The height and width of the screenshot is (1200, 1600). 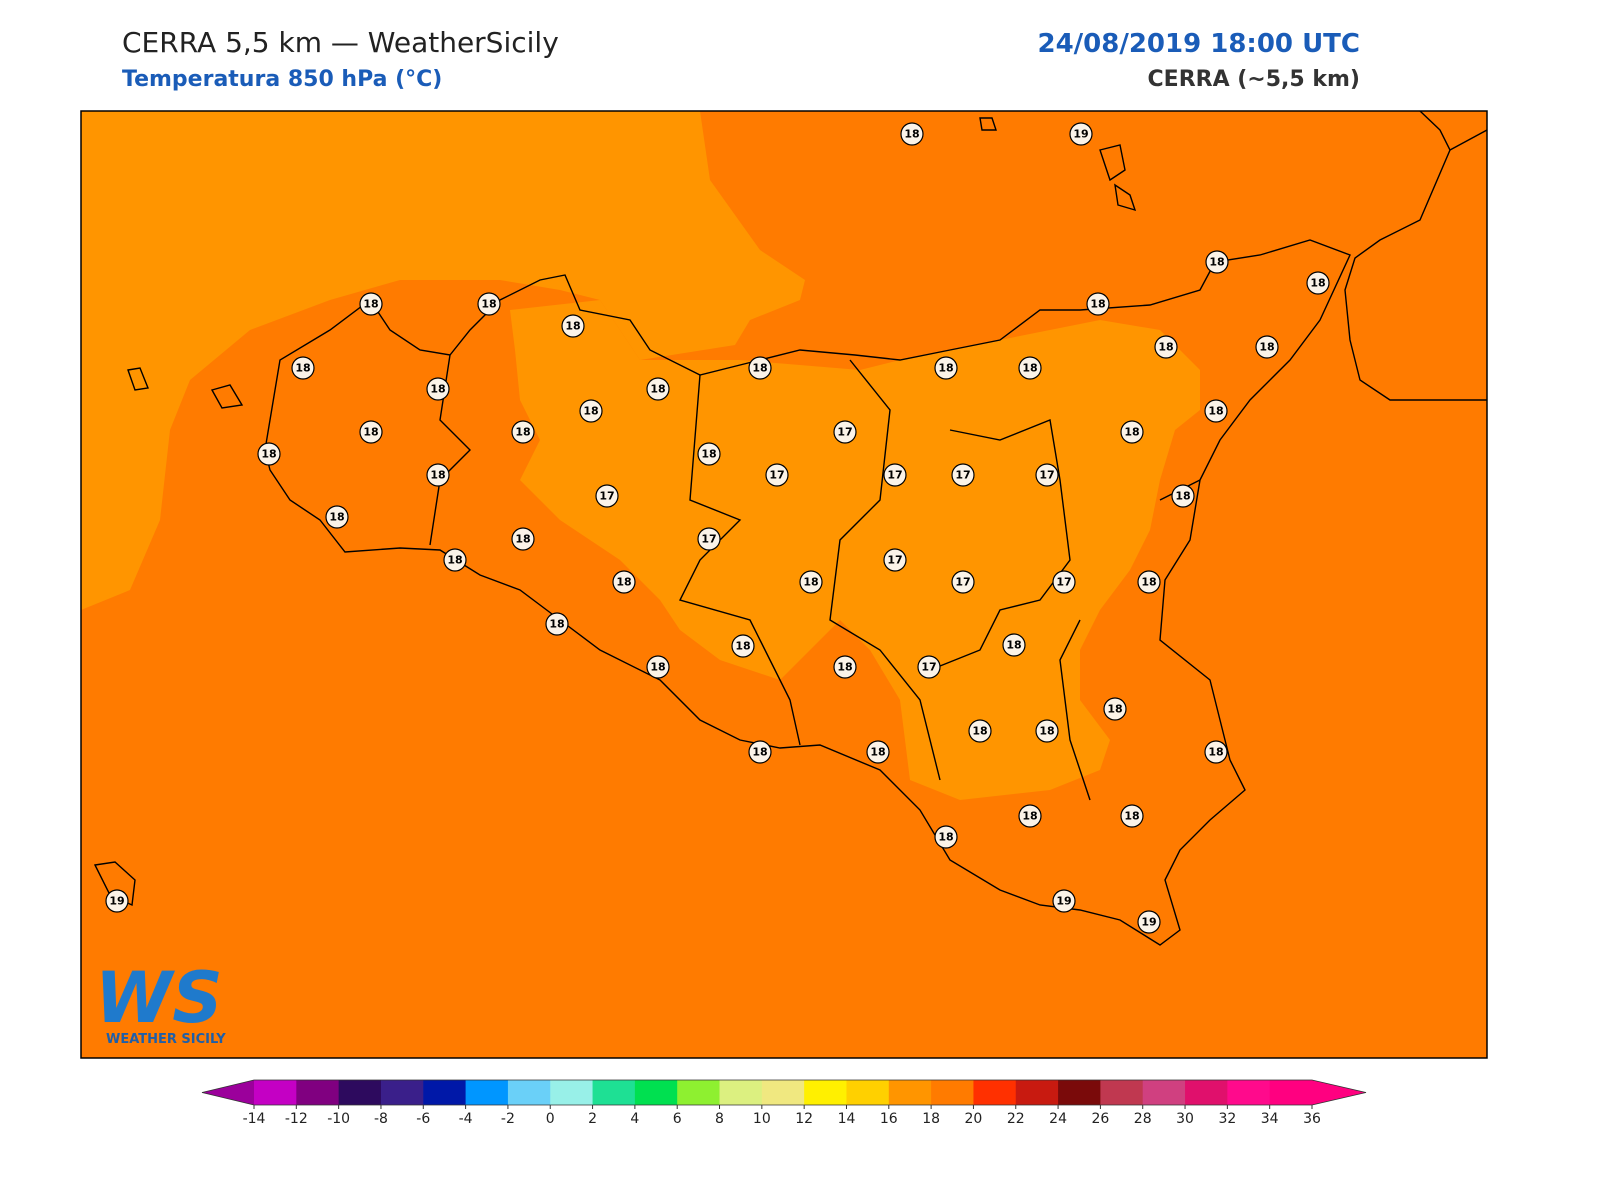 What do you see at coordinates (296, 1119) in the screenshot?
I see `colorbar-tick-label: -12` at bounding box center [296, 1119].